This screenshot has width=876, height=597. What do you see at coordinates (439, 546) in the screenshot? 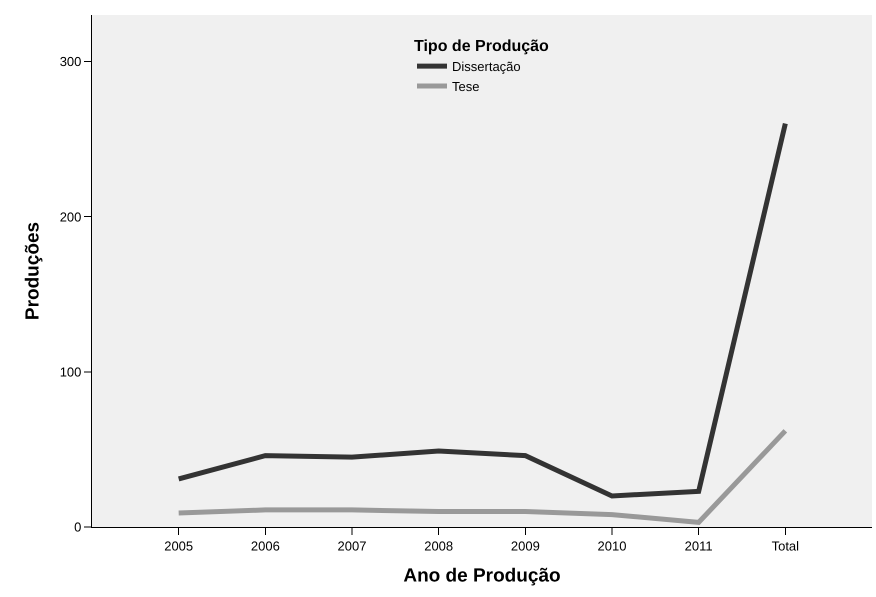
I see `x-tick-label: 2008` at bounding box center [439, 546].